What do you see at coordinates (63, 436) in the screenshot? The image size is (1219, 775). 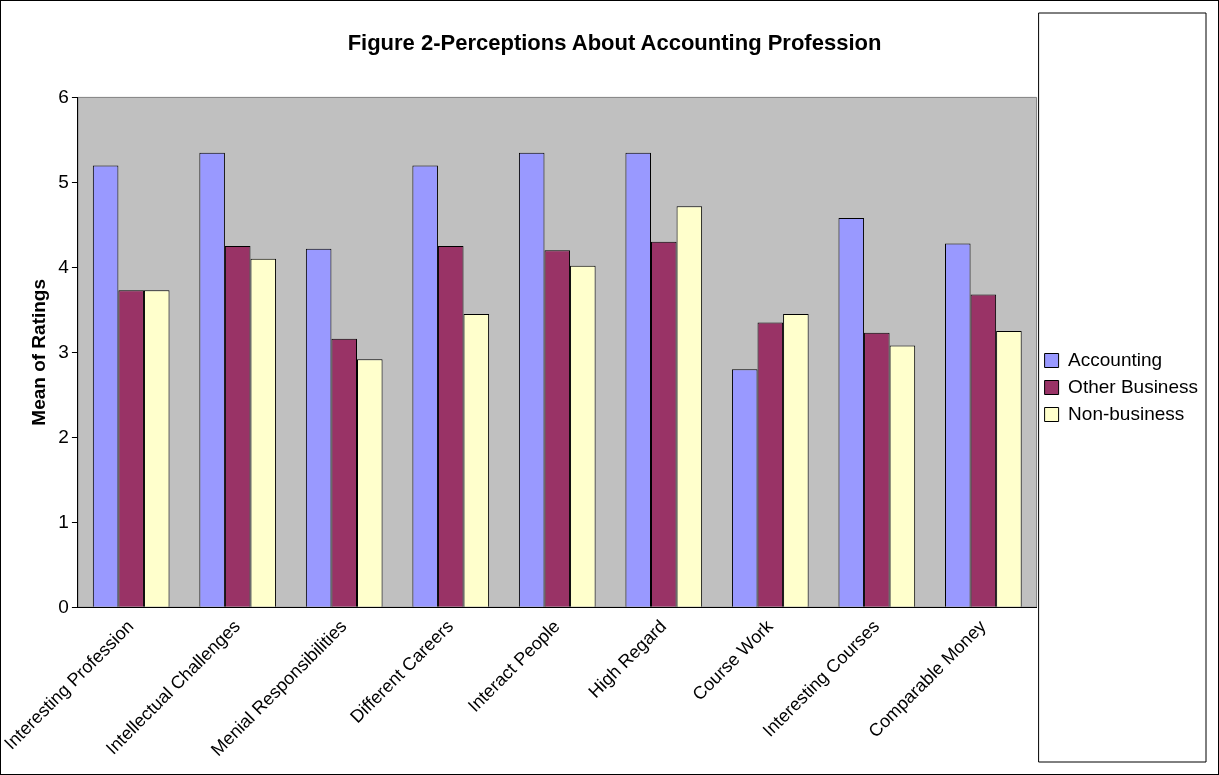 I see `y-tick-label: 2` at bounding box center [63, 436].